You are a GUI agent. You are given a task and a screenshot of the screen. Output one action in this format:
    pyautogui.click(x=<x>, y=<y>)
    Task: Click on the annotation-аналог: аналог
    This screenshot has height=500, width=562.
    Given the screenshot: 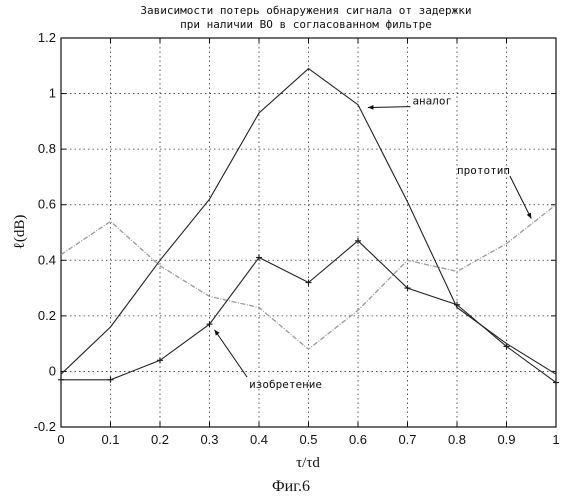 What is the action you would take?
    pyautogui.click(x=432, y=101)
    